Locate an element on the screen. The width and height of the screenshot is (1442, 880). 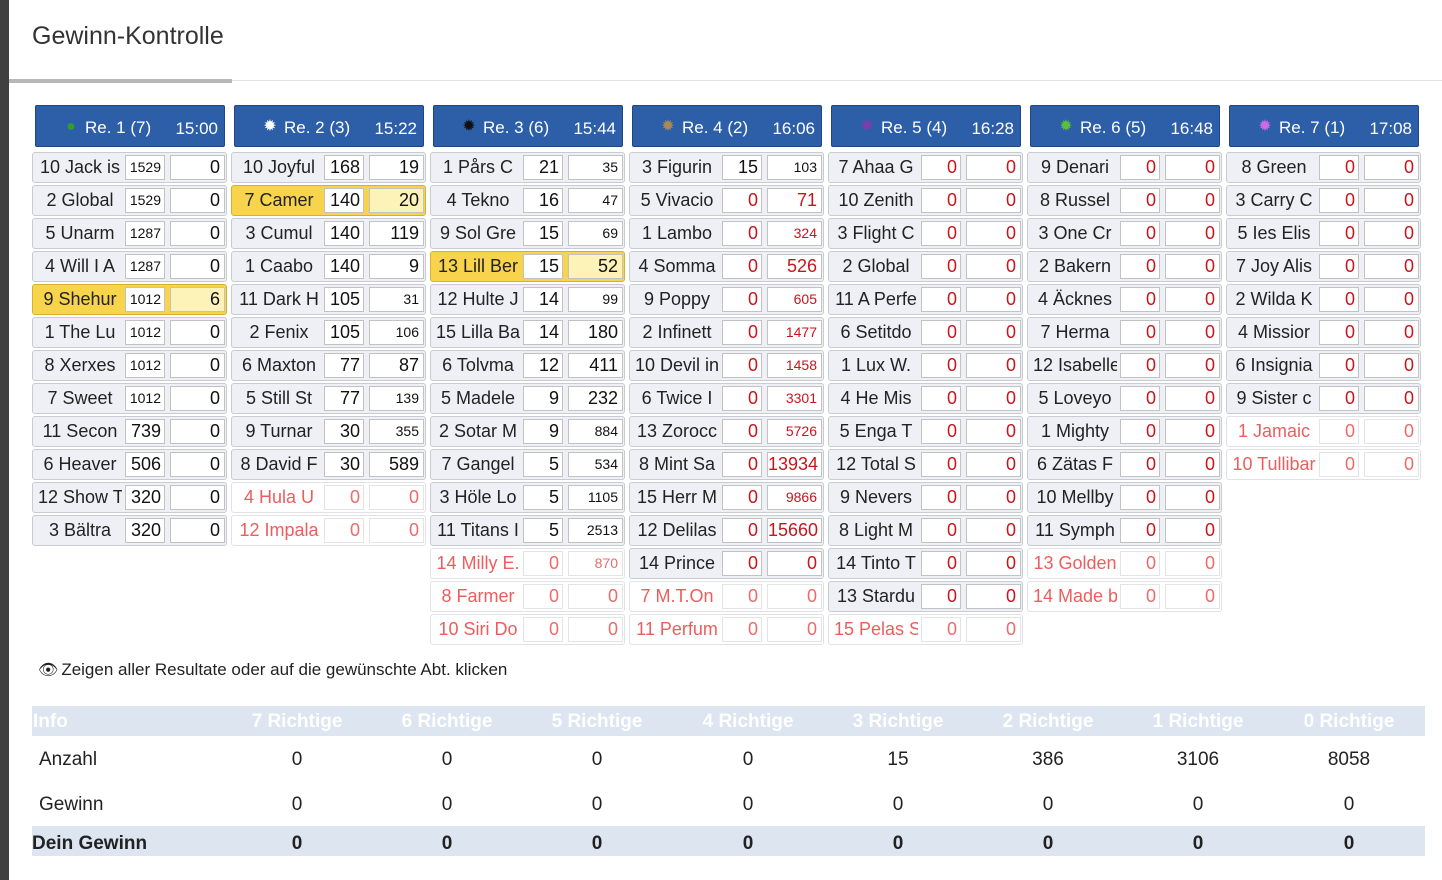
horse-row: 1 Caabo 140 9 is located at coordinates (328, 266).